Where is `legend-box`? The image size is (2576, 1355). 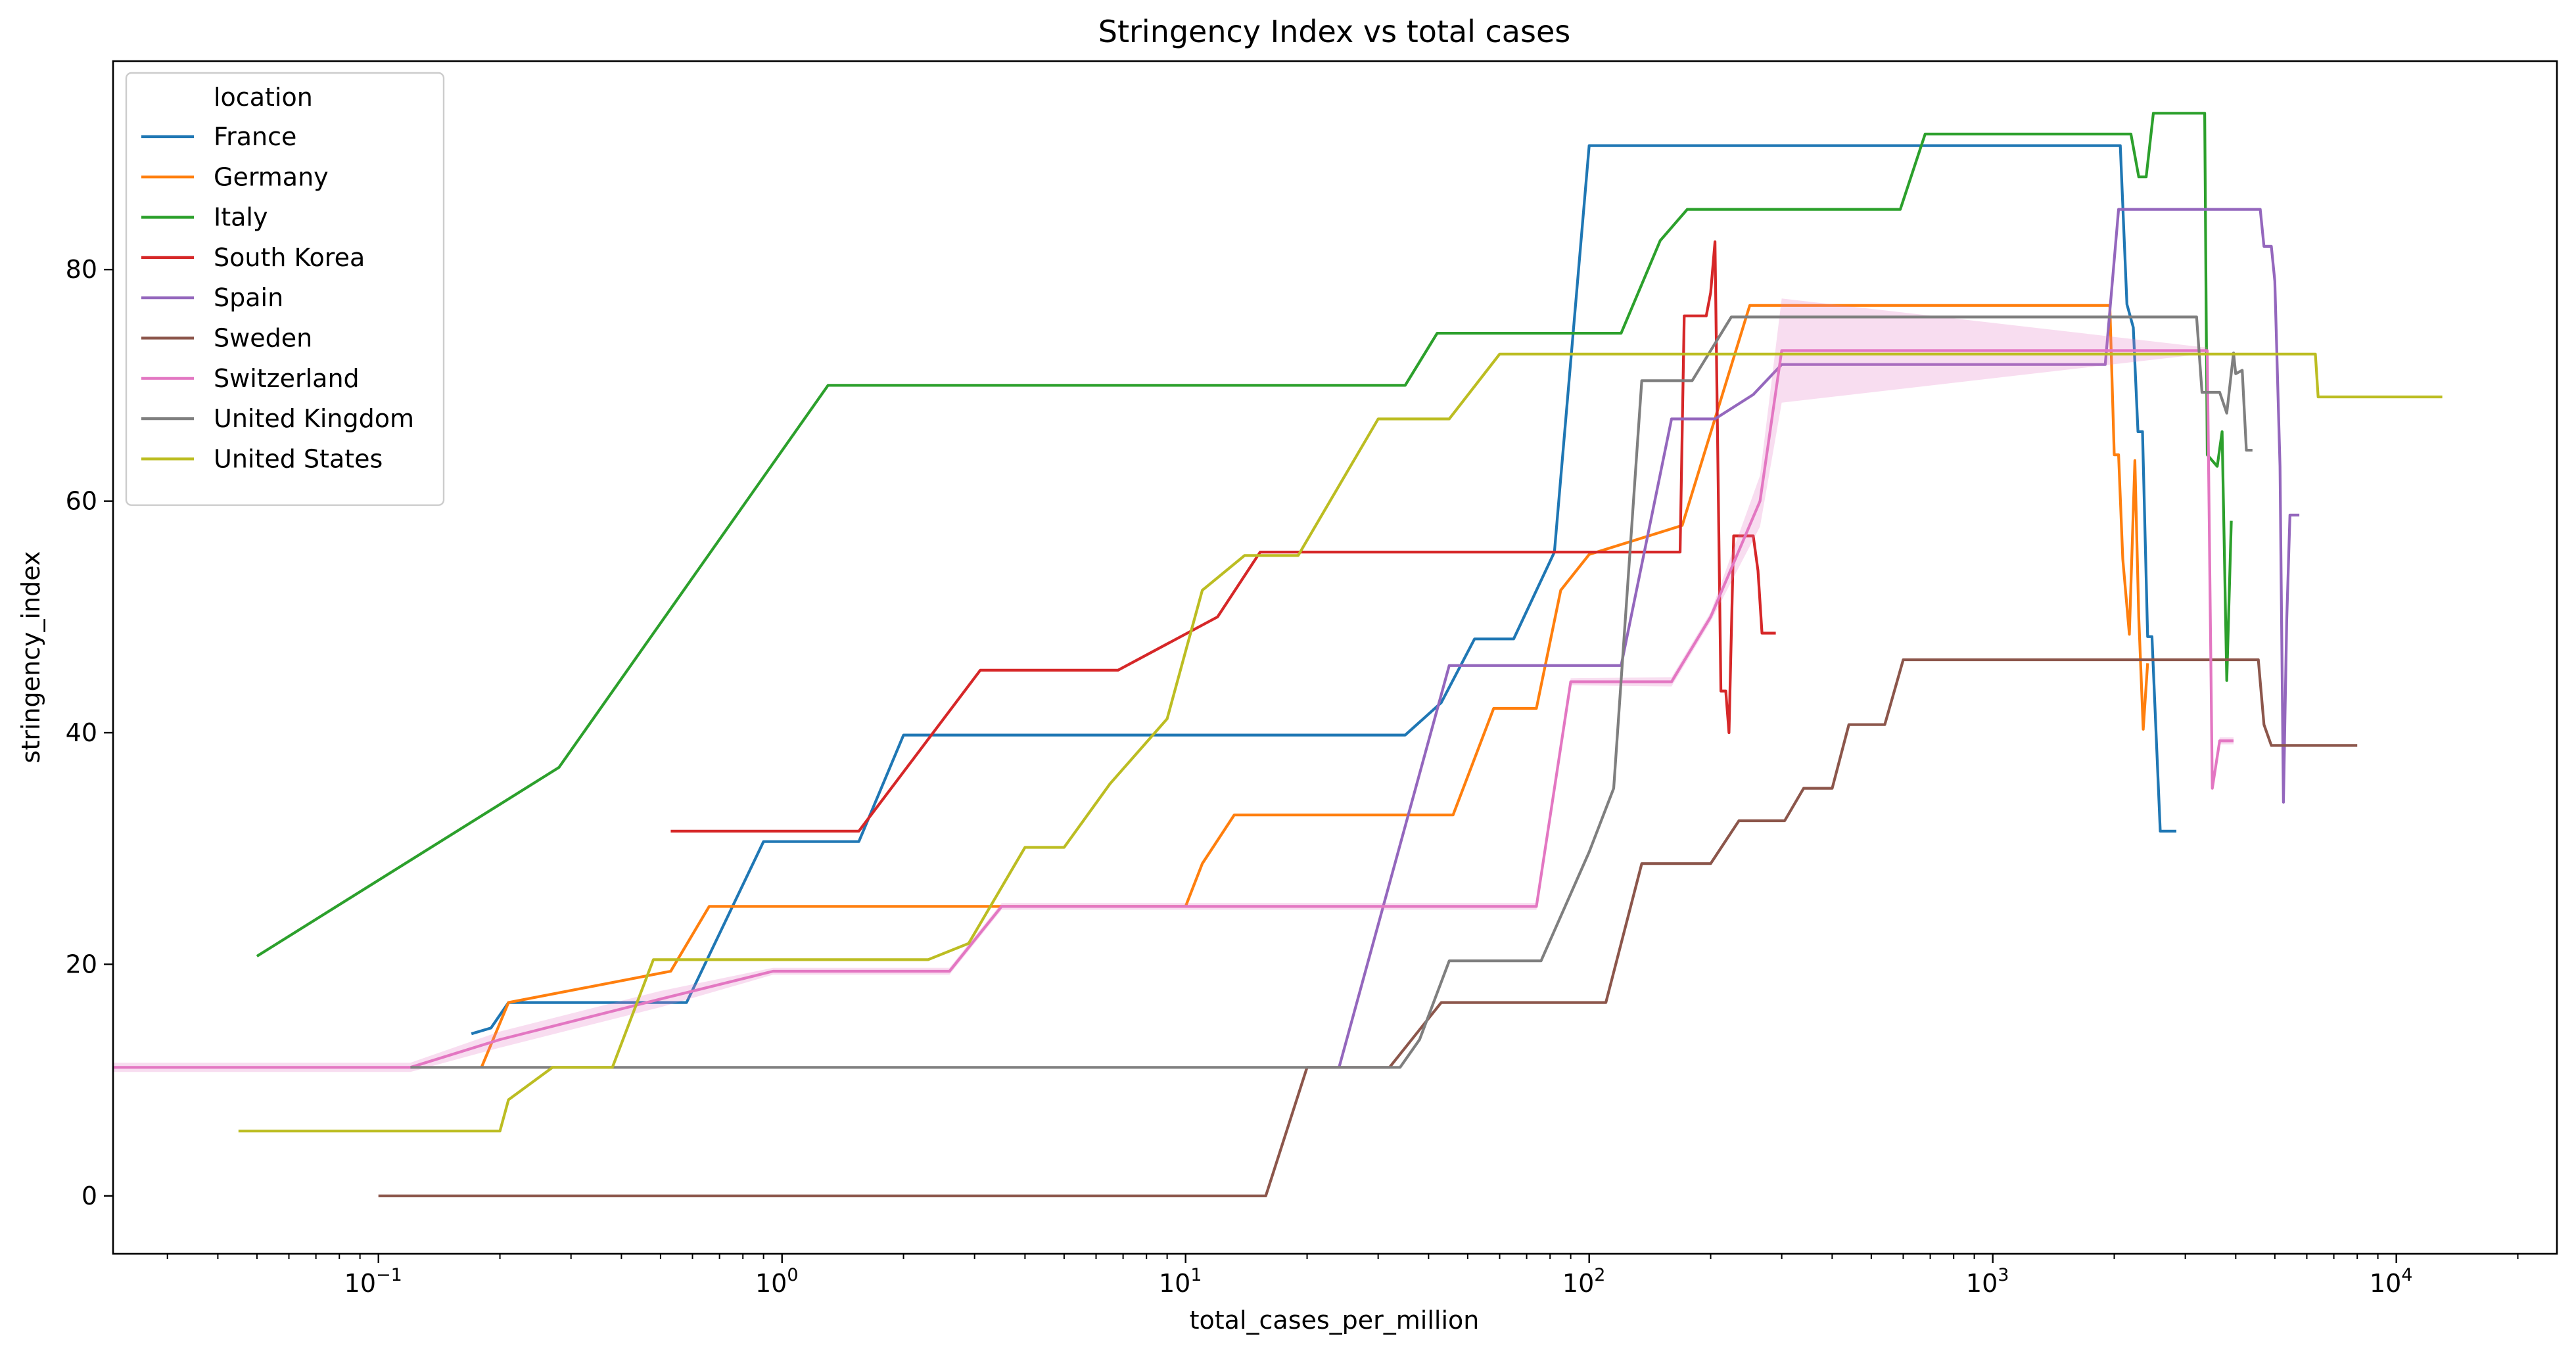 legend-box is located at coordinates (285, 289).